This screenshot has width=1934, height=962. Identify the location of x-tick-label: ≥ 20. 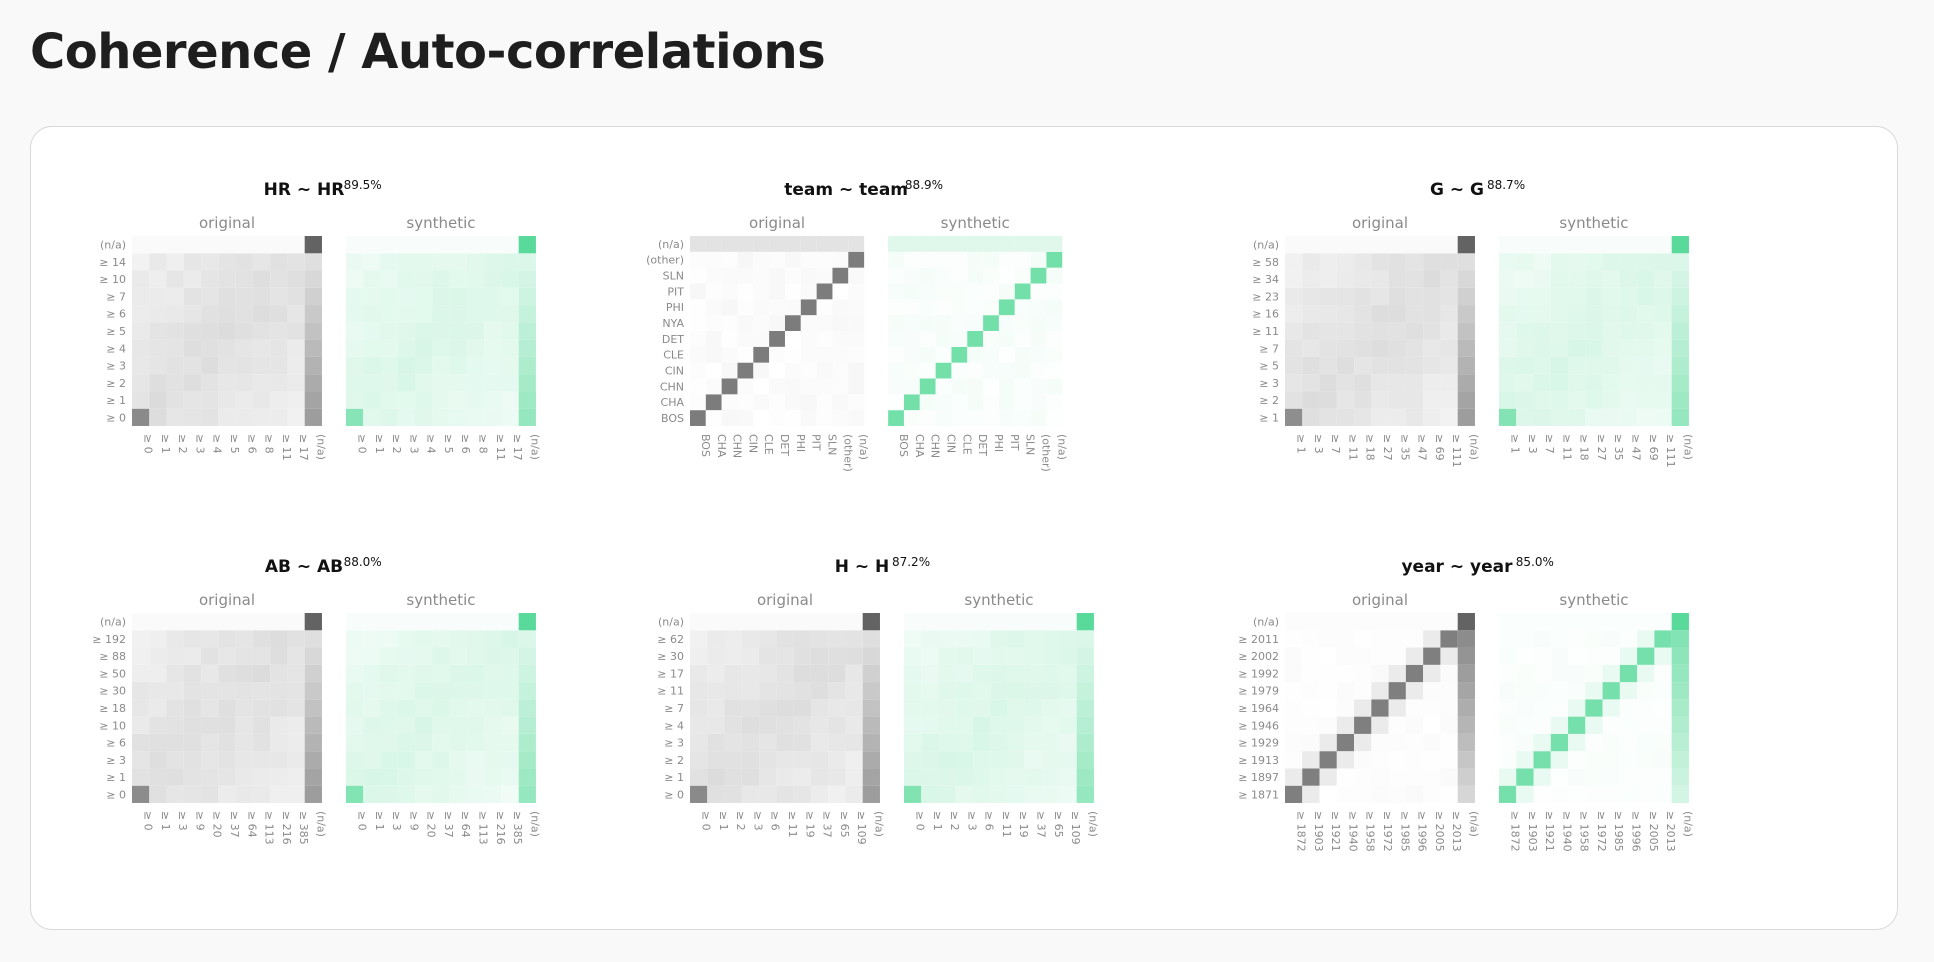
(431, 824).